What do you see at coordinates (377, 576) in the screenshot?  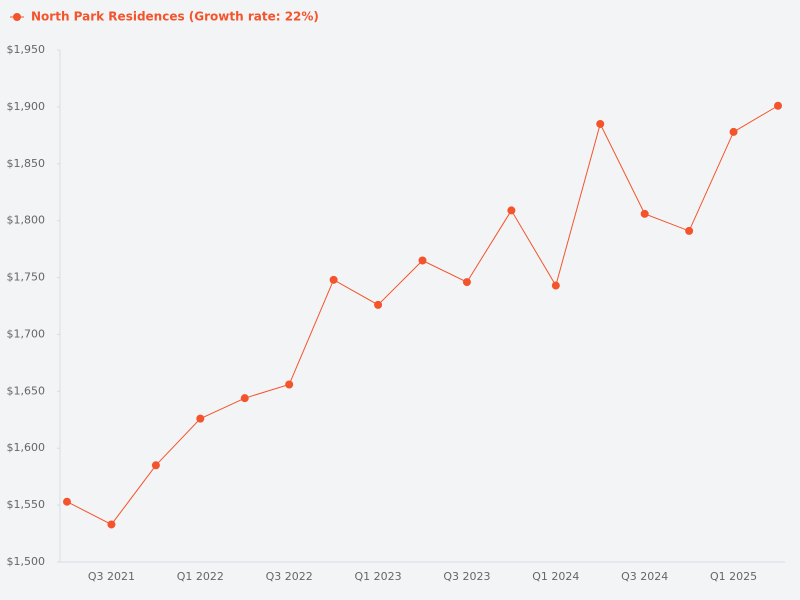 I see `x-tick-label: Q1 2023` at bounding box center [377, 576].